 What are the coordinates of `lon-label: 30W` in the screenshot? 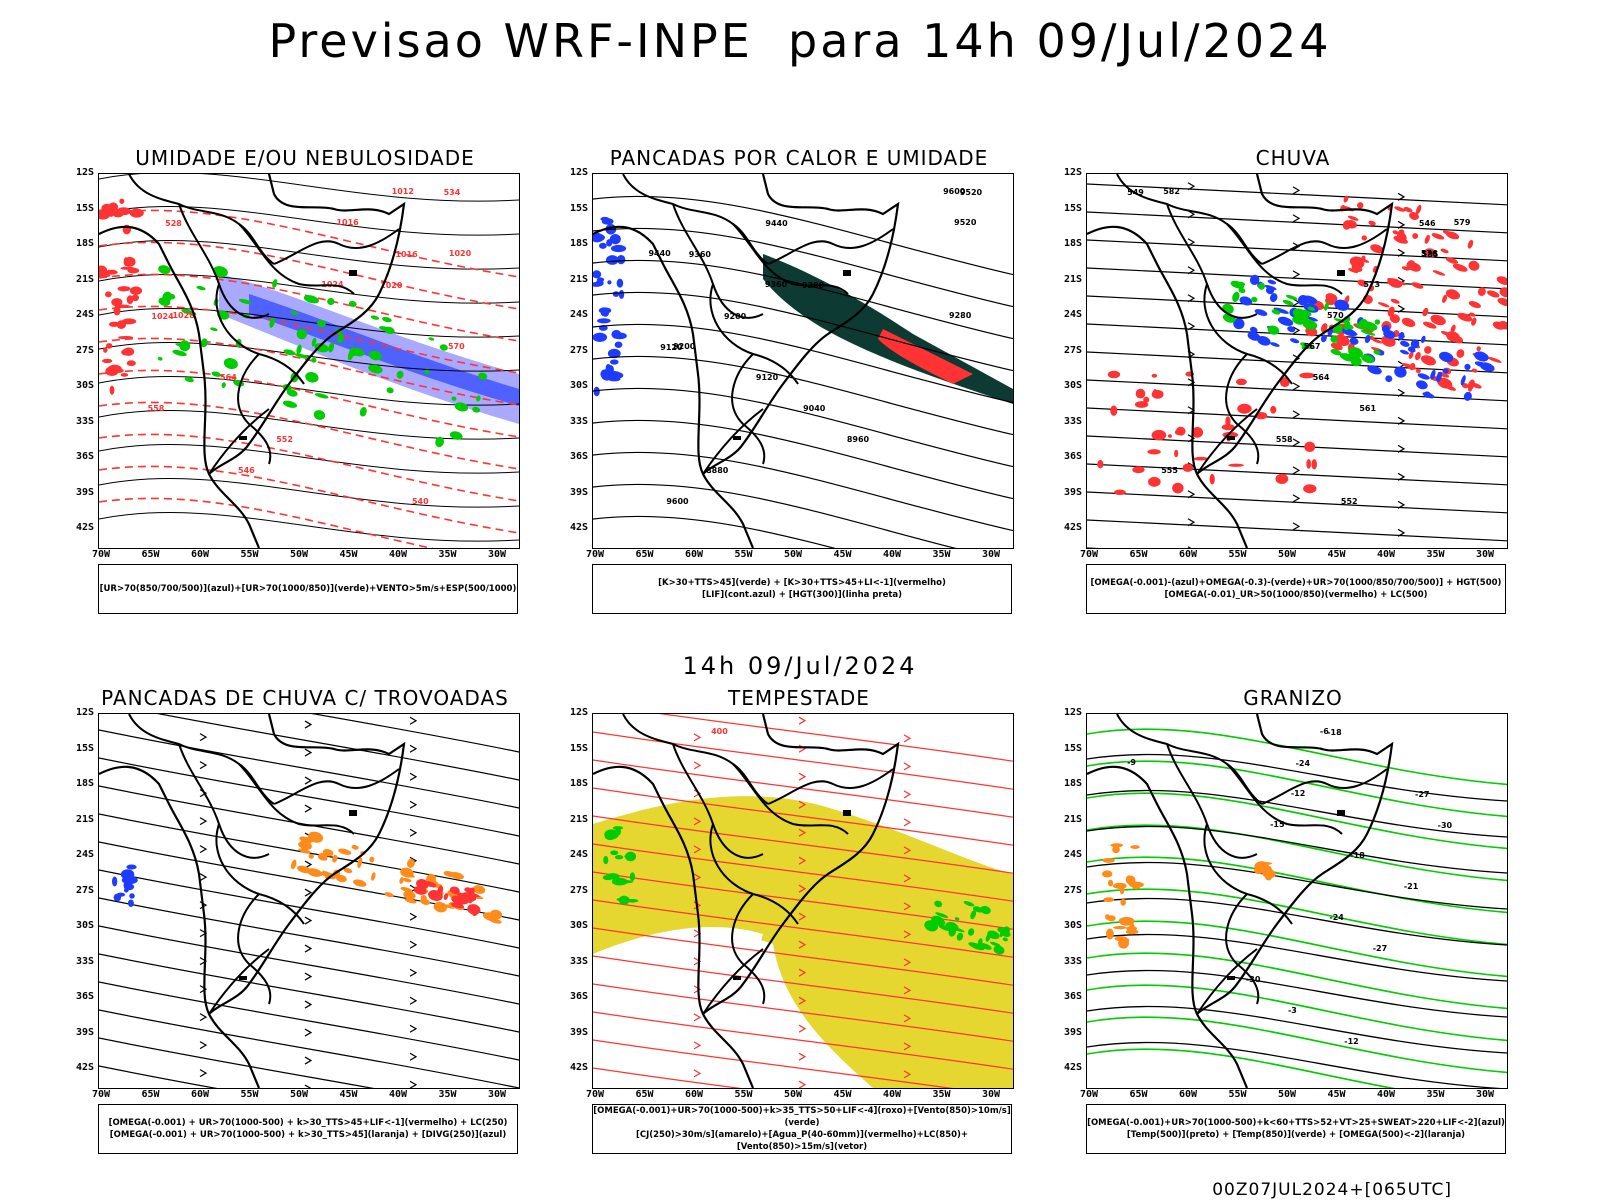 It's located at (1485, 554).